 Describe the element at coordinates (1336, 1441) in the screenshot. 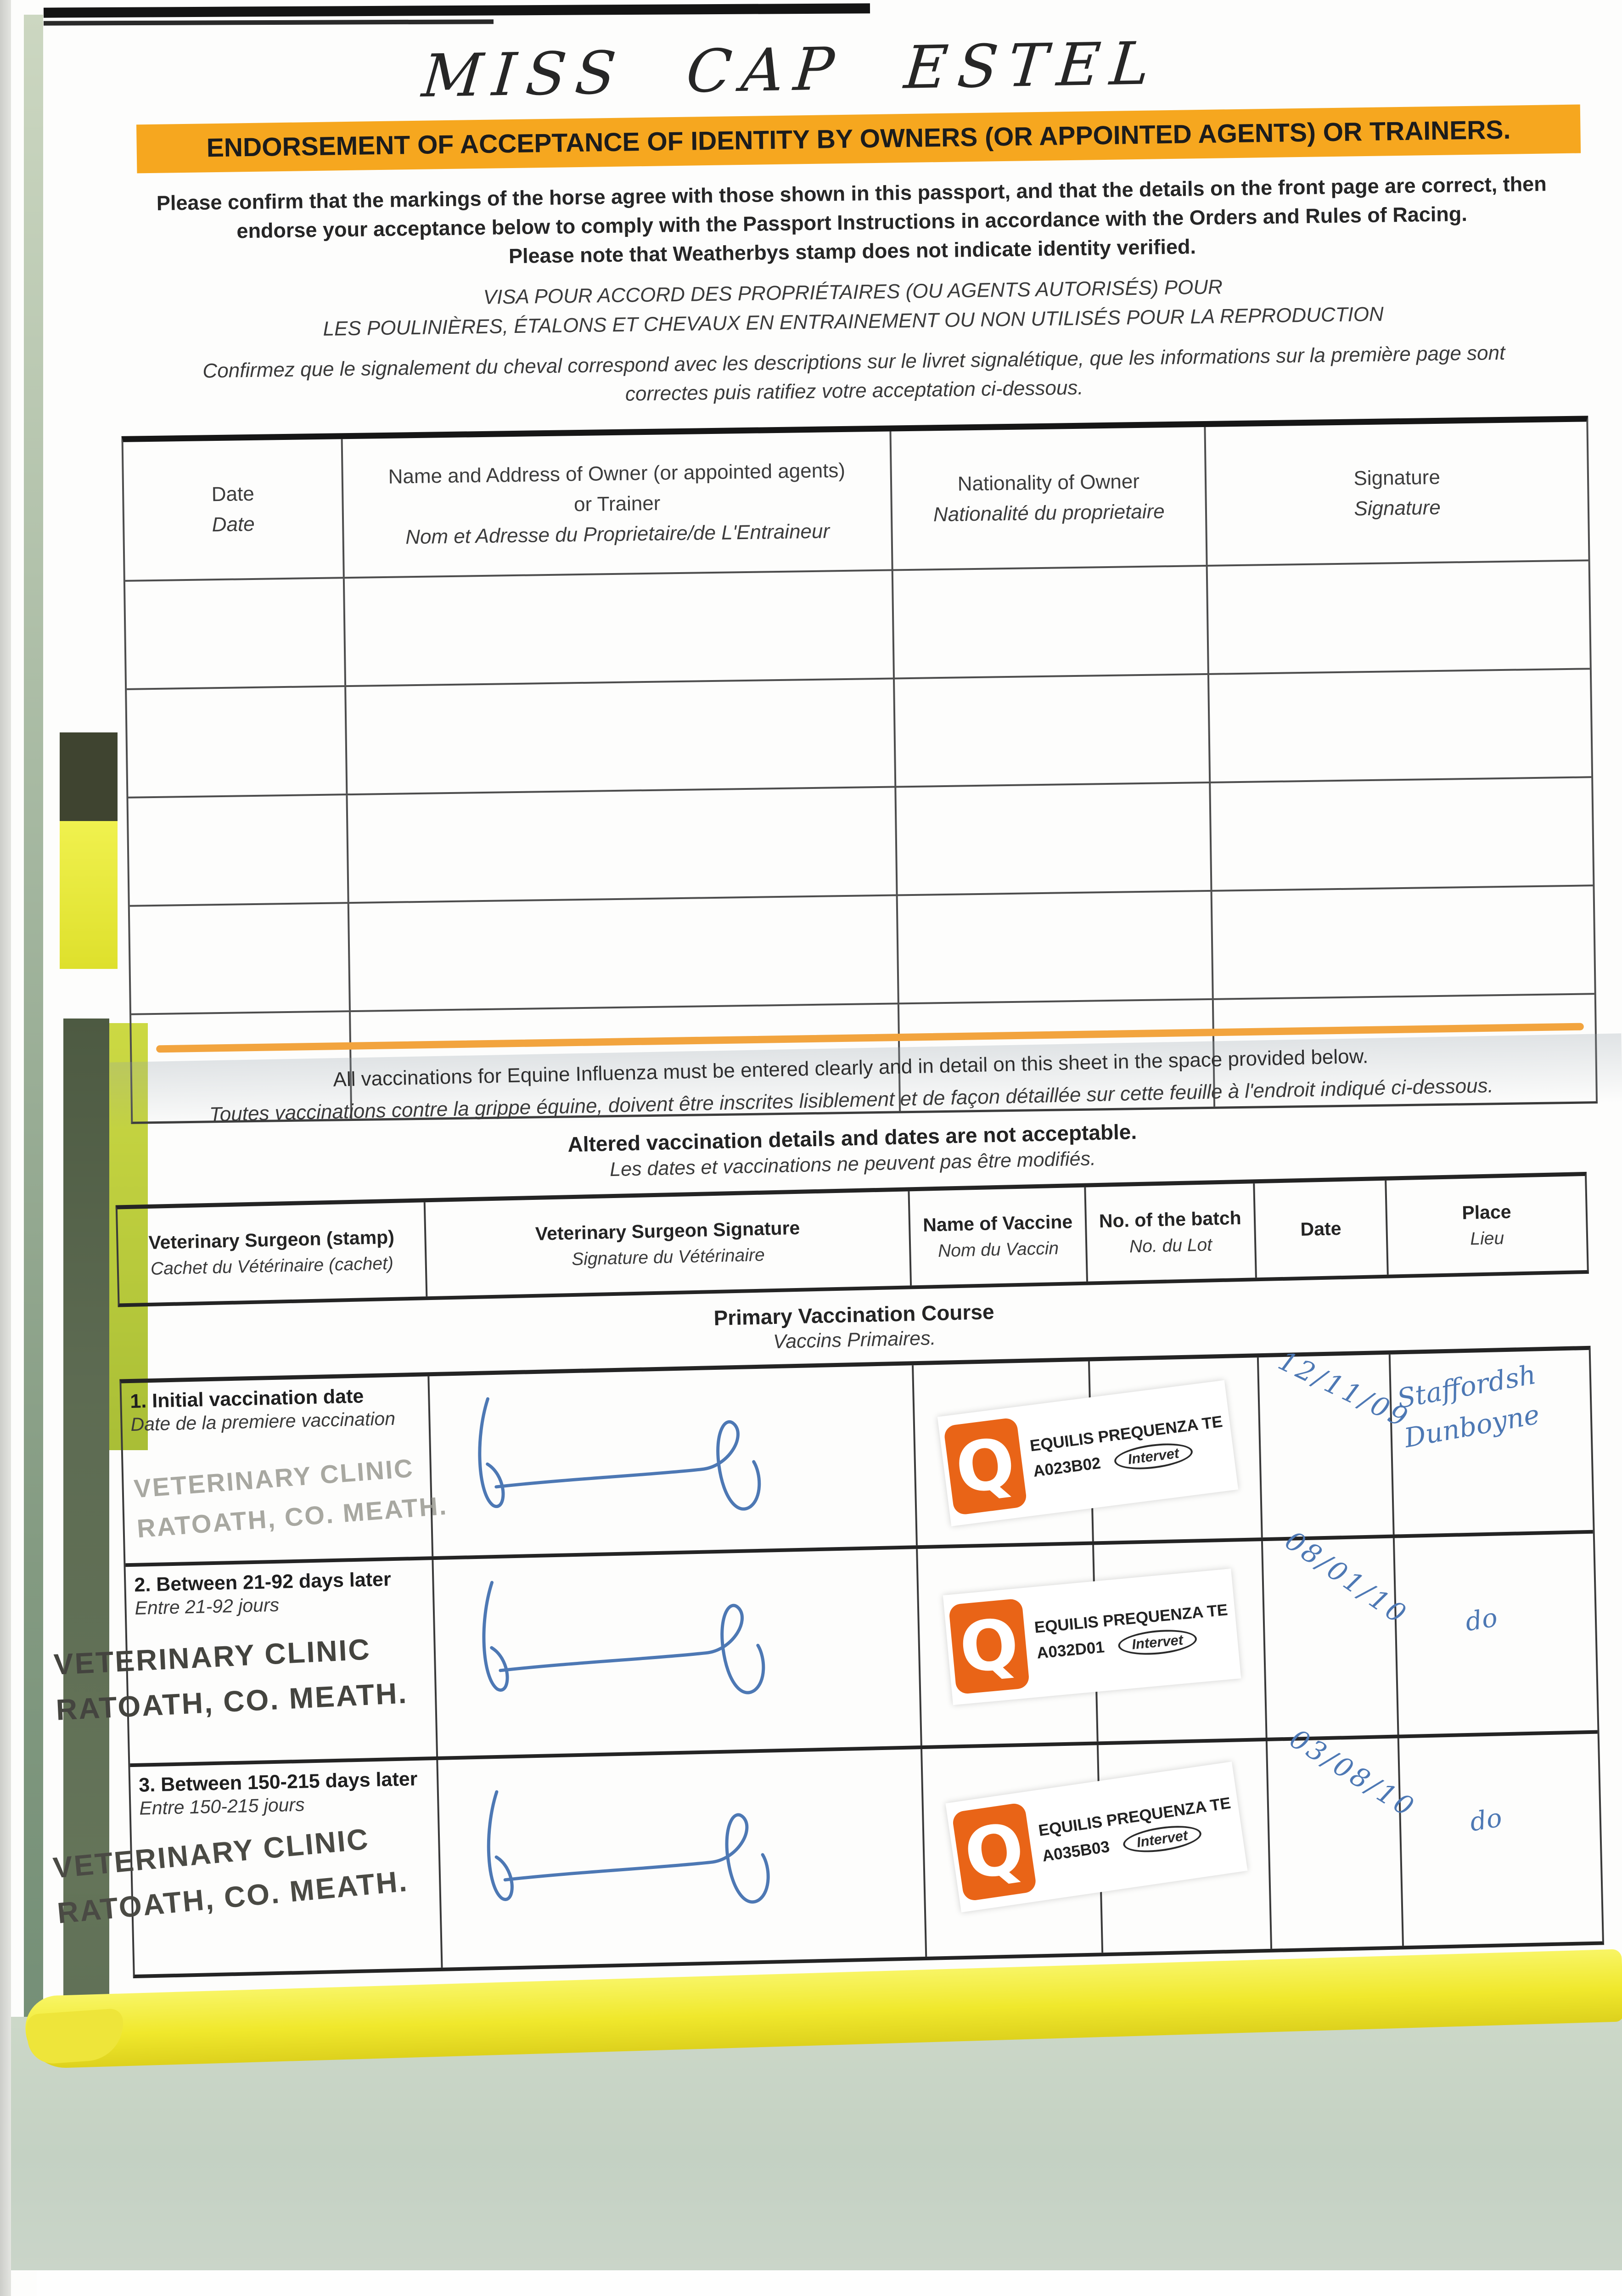

I see `row1-date-cell: 12/11/09` at that location.